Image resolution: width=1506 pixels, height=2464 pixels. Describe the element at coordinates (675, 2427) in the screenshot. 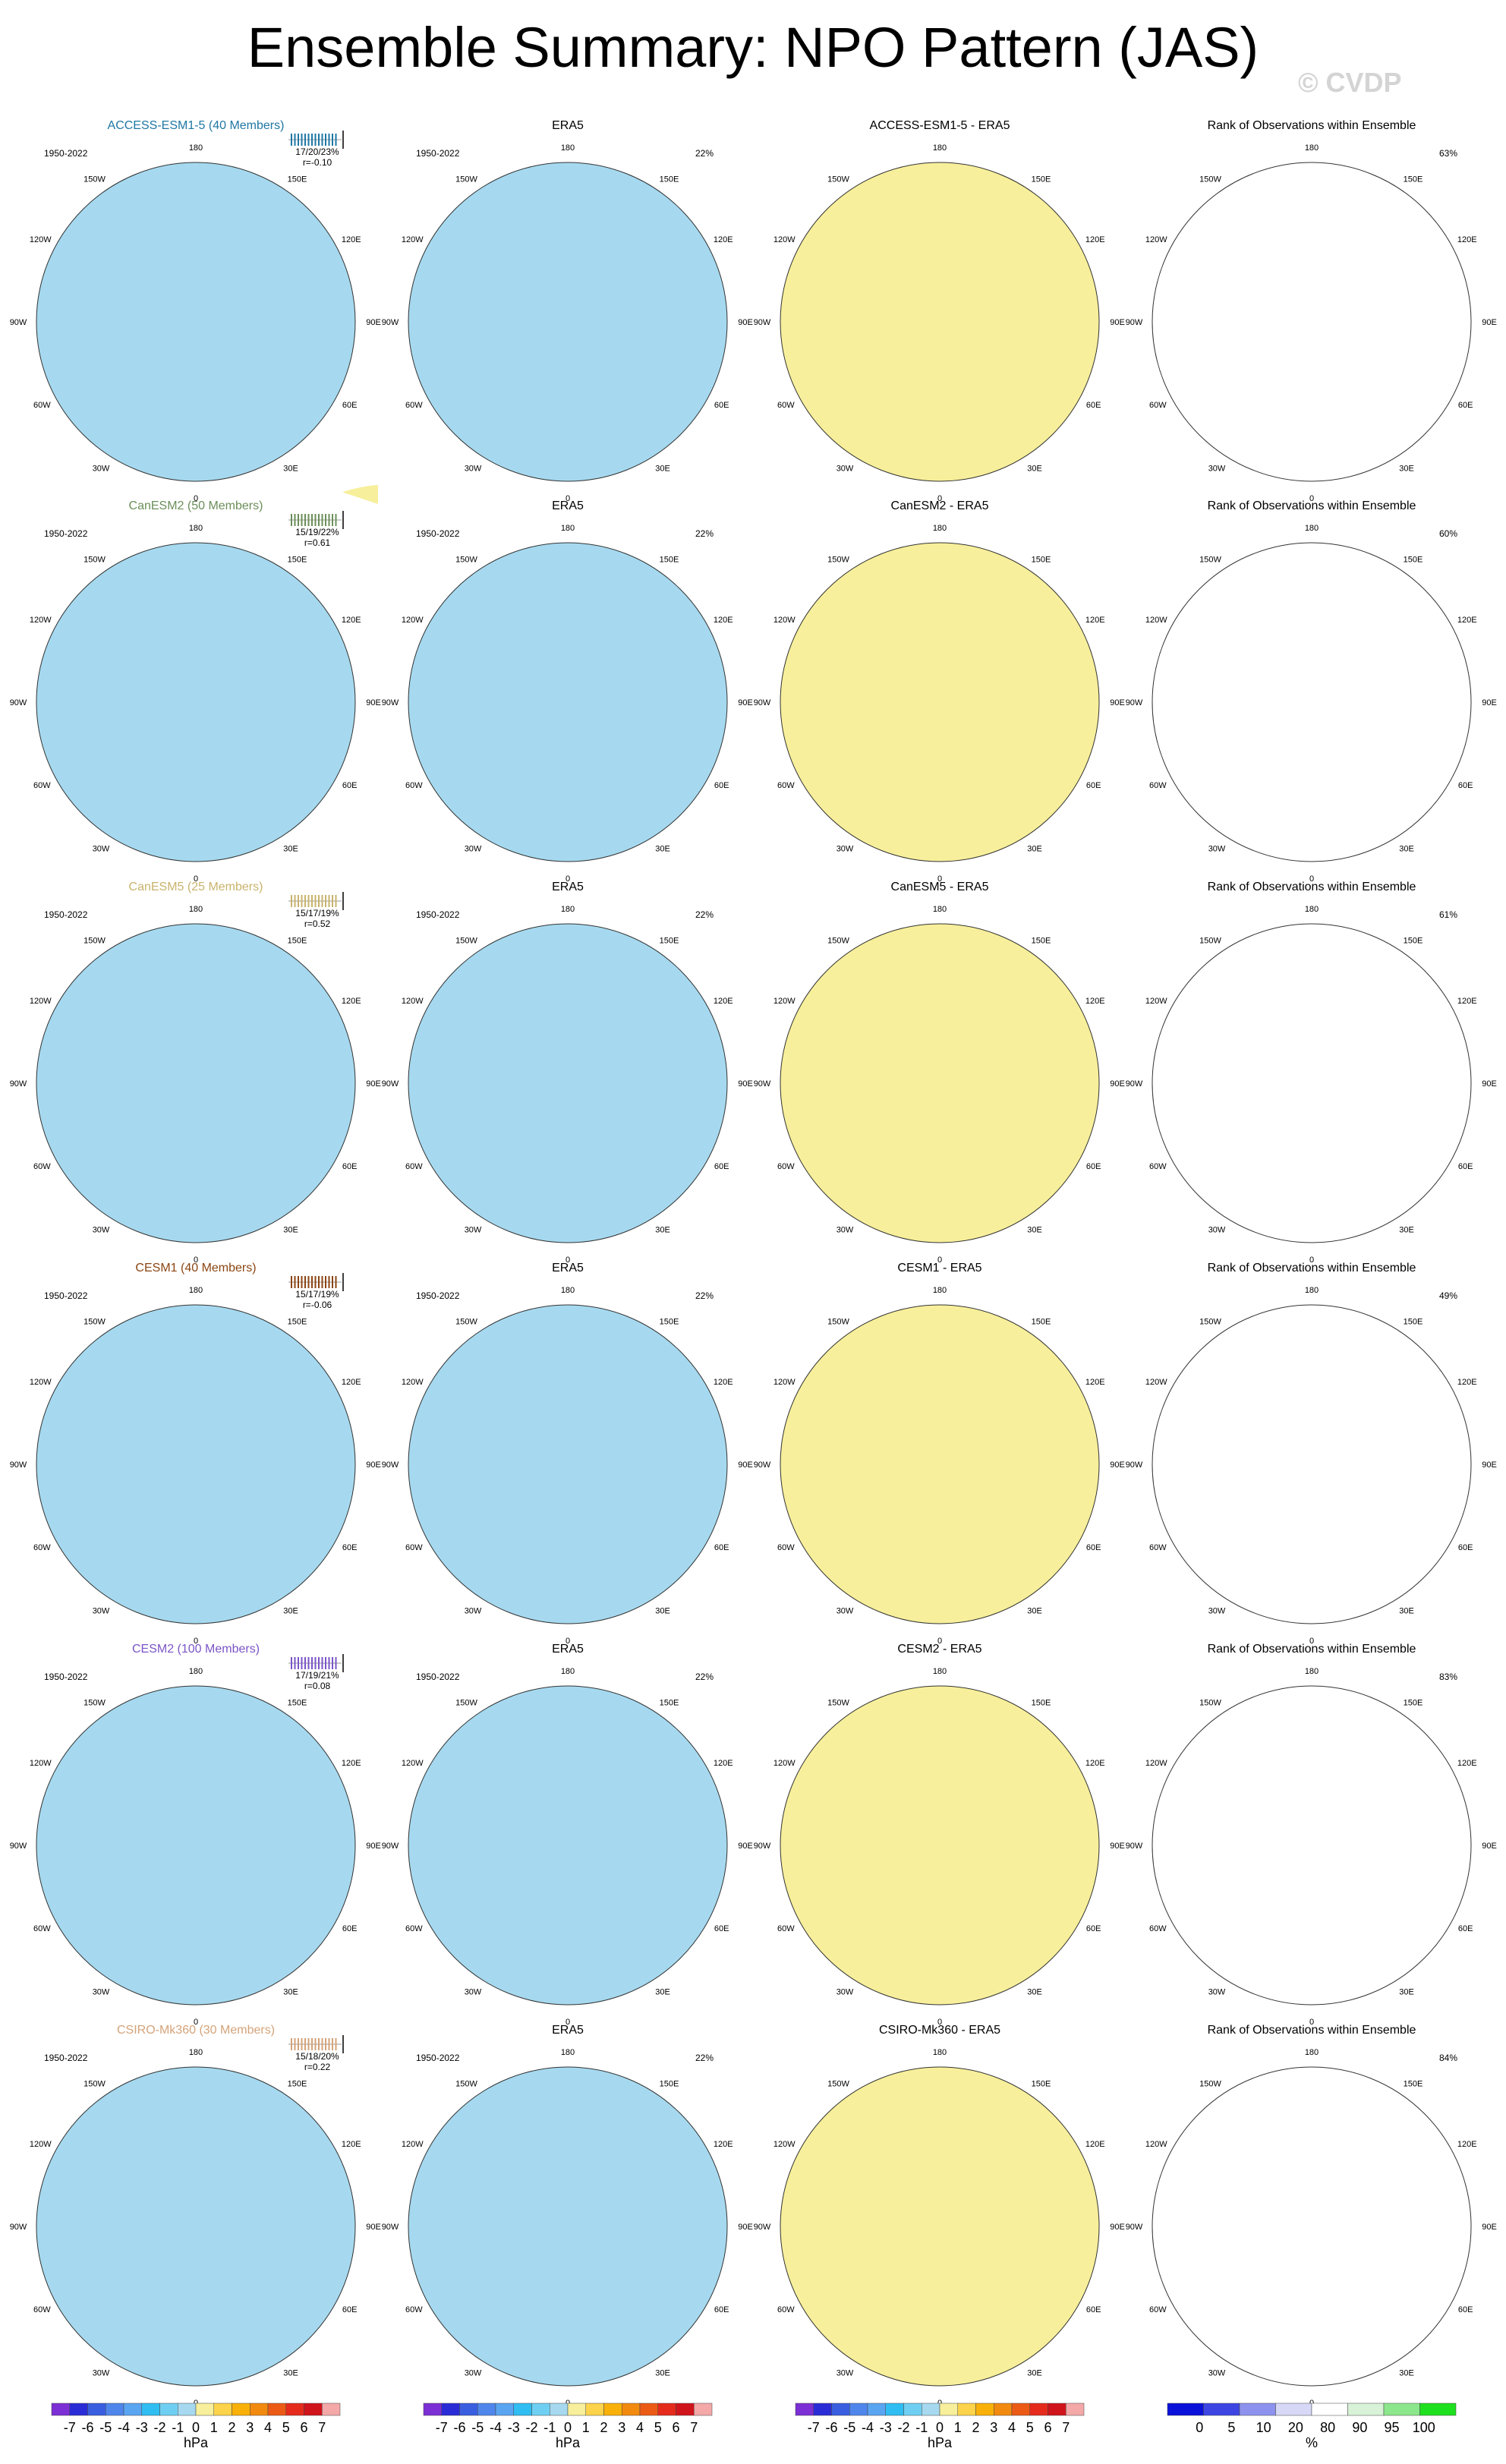

I see `colorbar-label: 6` at that location.